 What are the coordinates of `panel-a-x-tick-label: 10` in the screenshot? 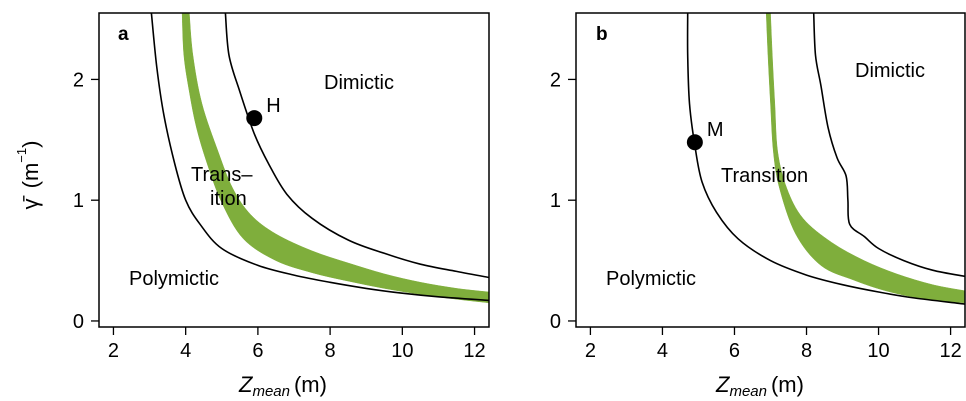 It's located at (402, 351).